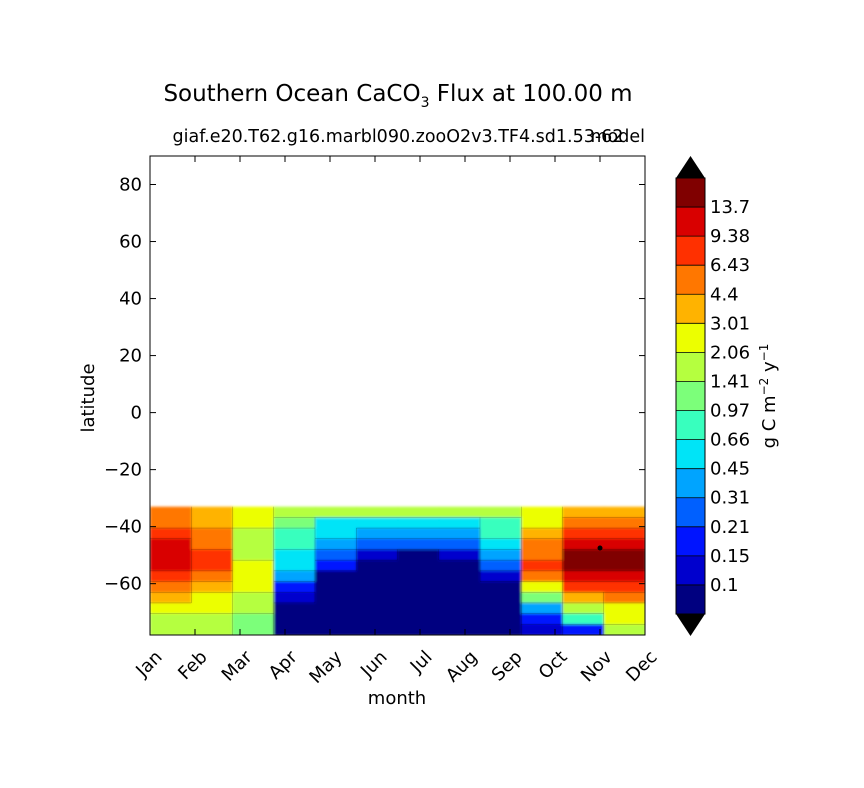 This screenshot has width=864, height=788. What do you see at coordinates (730, 323) in the screenshot?
I see `colorbar-tick-label: 3.01` at bounding box center [730, 323].